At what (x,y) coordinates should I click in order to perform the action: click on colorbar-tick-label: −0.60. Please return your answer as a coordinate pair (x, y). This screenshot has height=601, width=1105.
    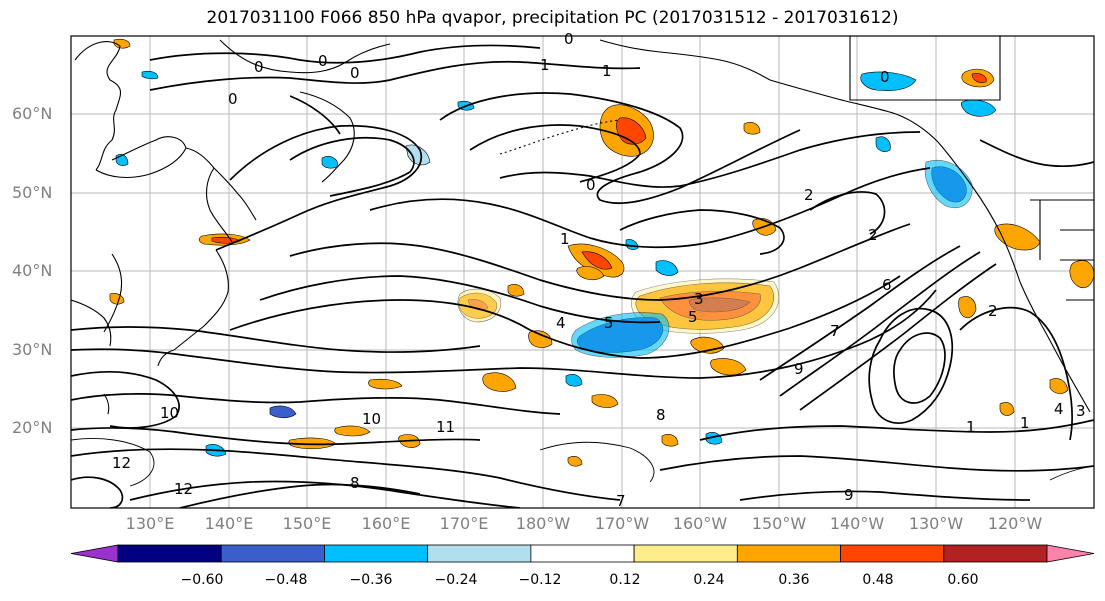
    Looking at the image, I should click on (202, 580).